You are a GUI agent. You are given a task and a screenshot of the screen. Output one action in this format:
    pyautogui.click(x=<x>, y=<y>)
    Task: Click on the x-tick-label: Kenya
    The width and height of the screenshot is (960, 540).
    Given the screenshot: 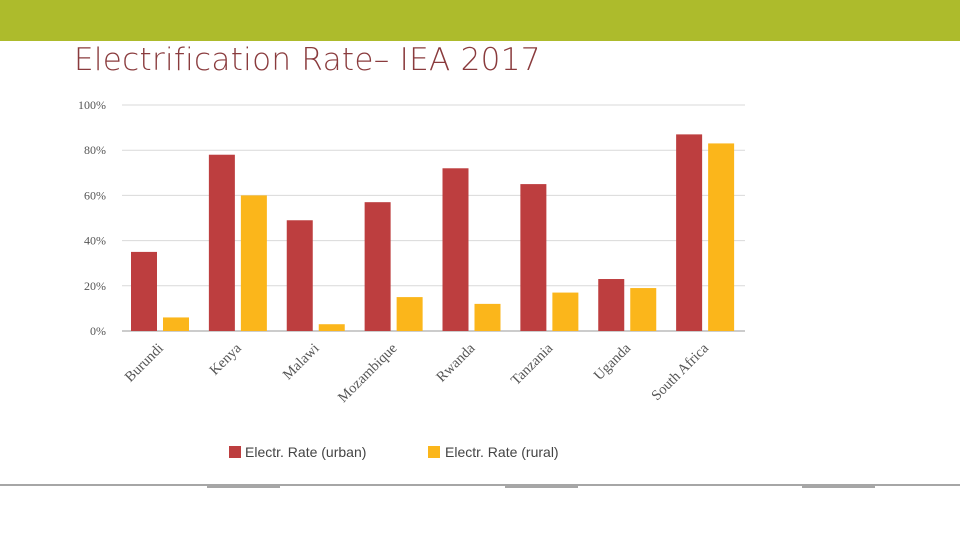 What is the action you would take?
    pyautogui.click(x=226, y=359)
    